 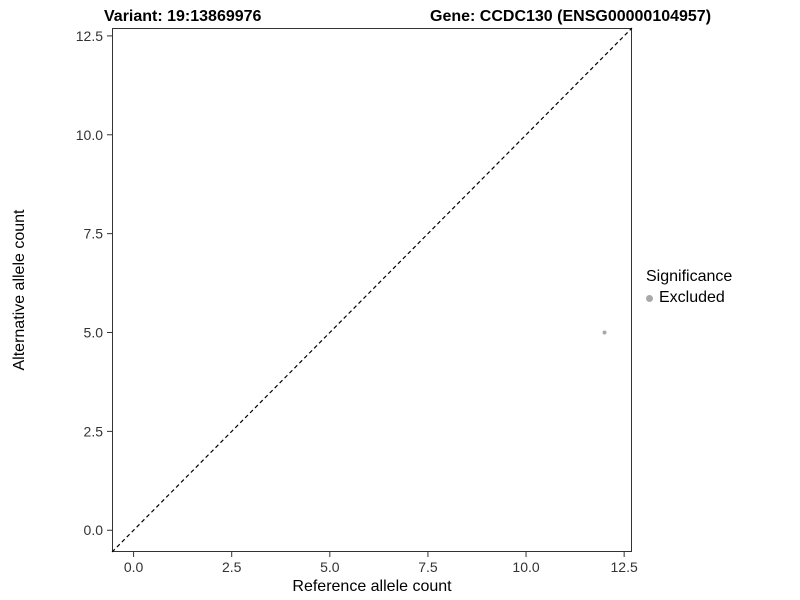 I want to click on data-point, so click(x=604, y=332).